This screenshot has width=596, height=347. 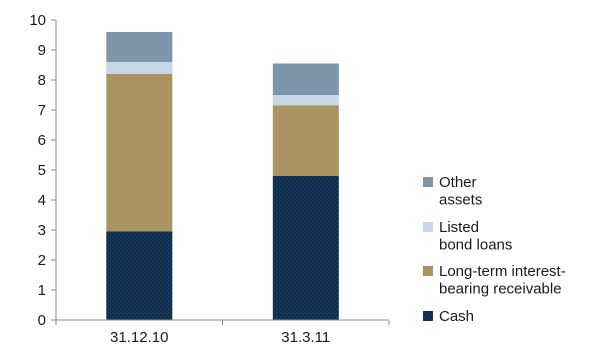 What do you see at coordinates (459, 227) in the screenshot?
I see `legend-label-listed-bond-loans: Listed` at bounding box center [459, 227].